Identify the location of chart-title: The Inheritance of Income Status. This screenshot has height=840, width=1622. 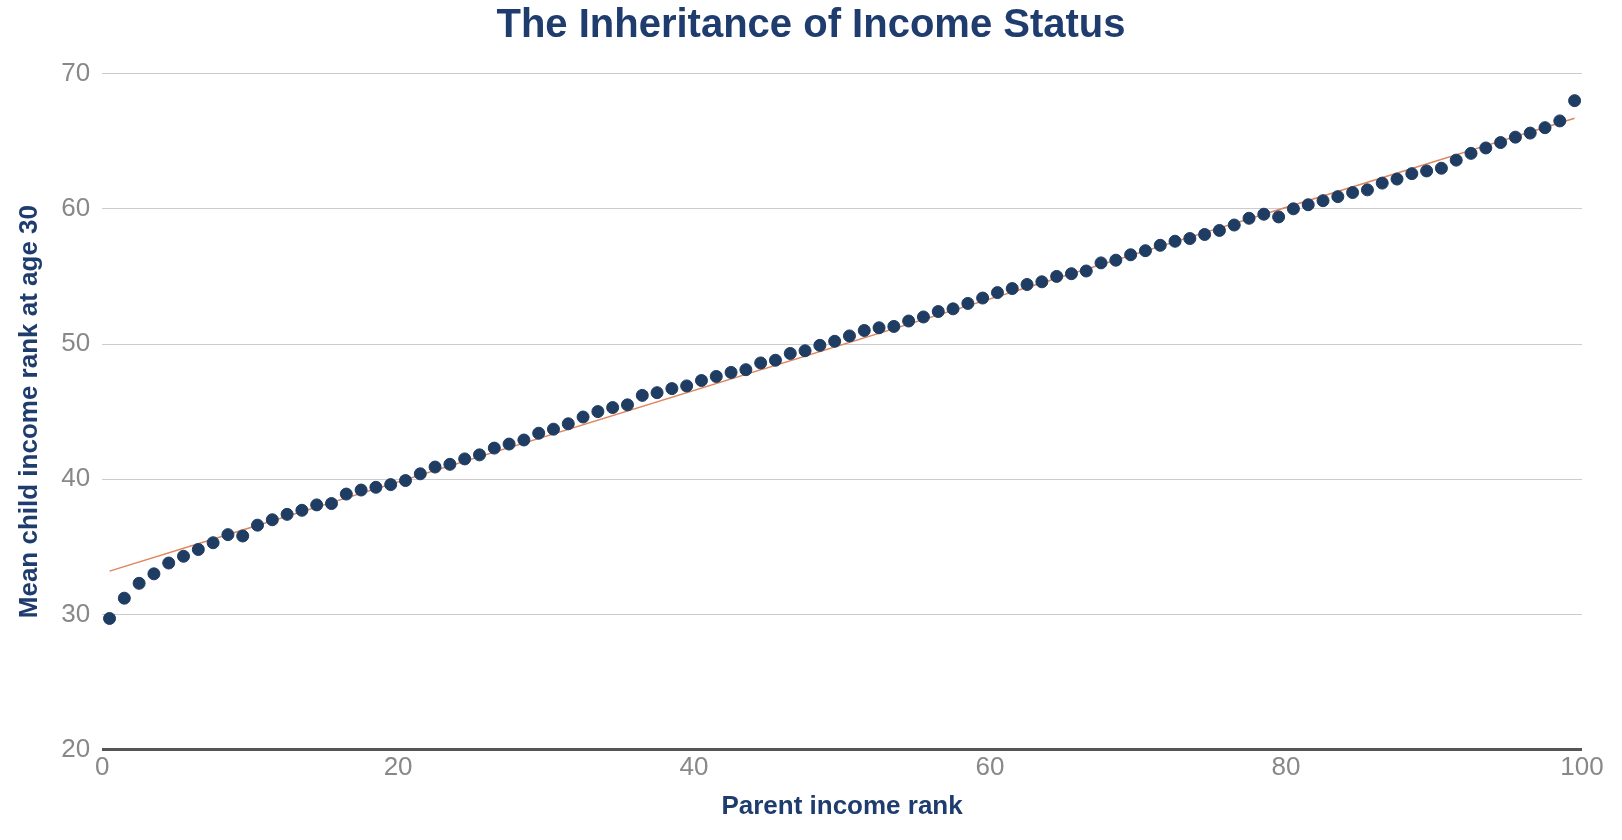
(811, 23).